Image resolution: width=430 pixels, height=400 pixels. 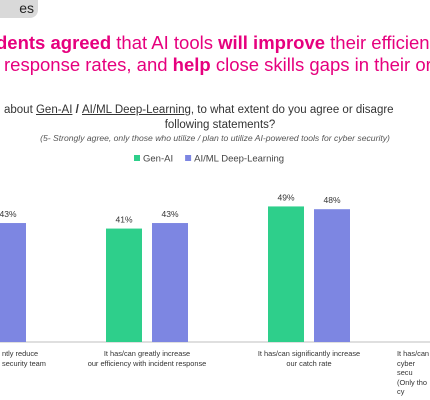 What do you see at coordinates (24, 358) in the screenshot?
I see `x-tick-label: ntly reduce security team` at bounding box center [24, 358].